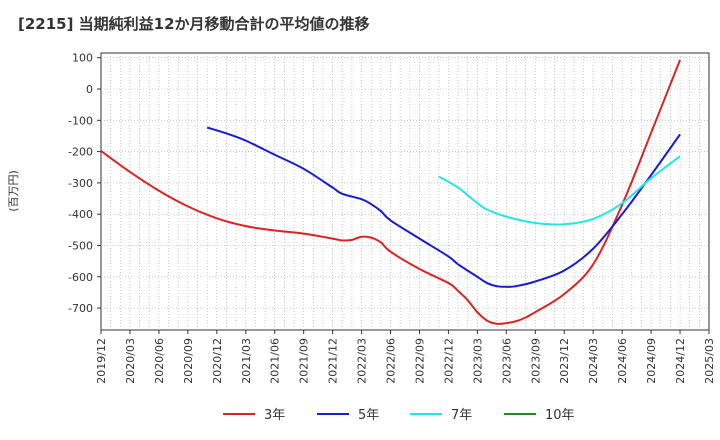 This screenshot has height=440, width=720. What do you see at coordinates (477, 361) in the screenshot?
I see `x-tick-label: 2023/03` at bounding box center [477, 361].